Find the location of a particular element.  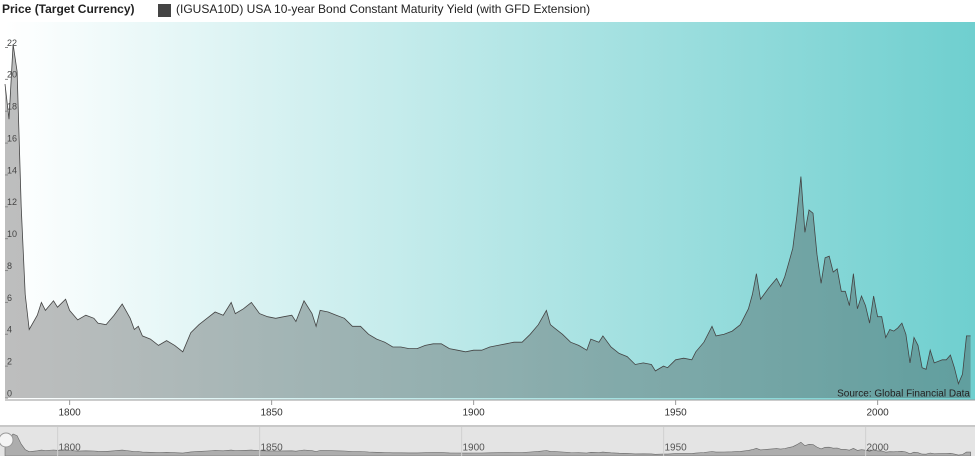

y-tick-label: 20 is located at coordinates (12, 75).